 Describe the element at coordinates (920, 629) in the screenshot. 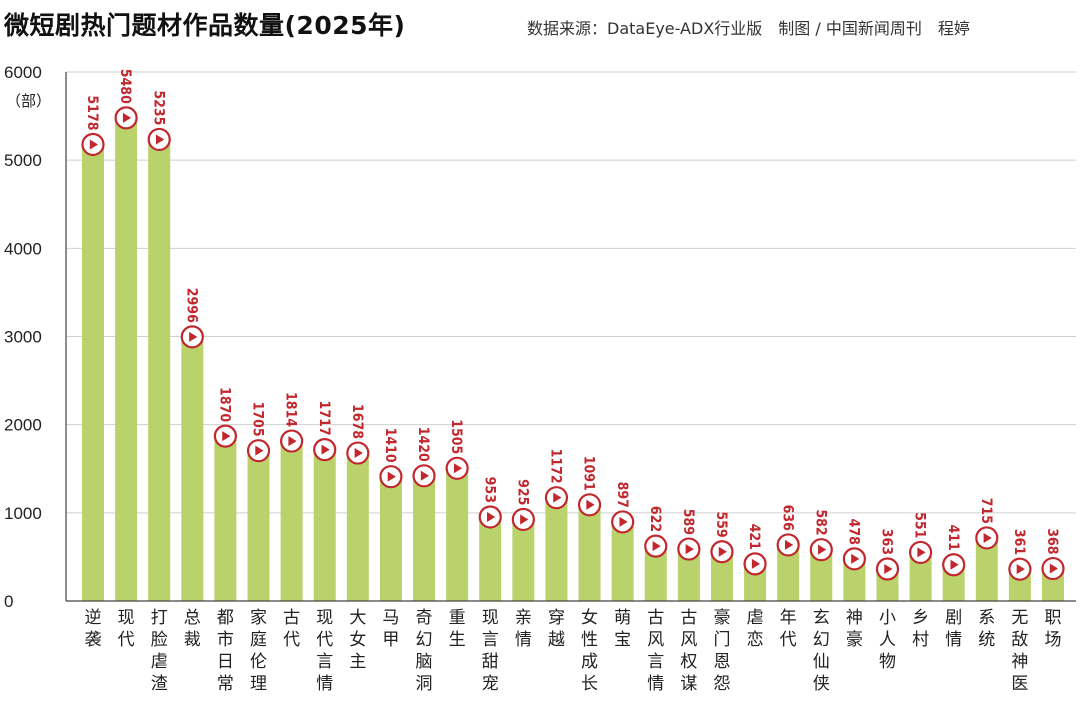

I see `category-label: 乡村` at that location.